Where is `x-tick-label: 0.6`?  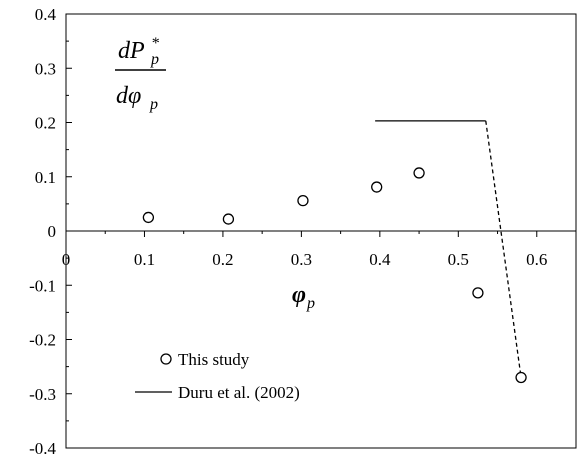 x-tick-label: 0.6 is located at coordinates (536, 259).